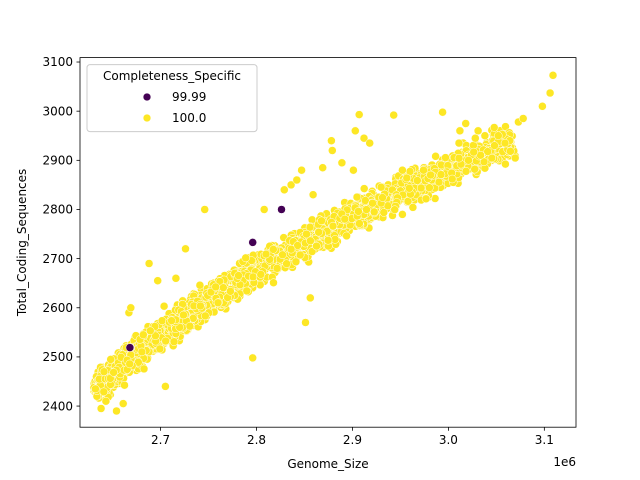 Image resolution: width=640 pixels, height=480 pixels. Describe the element at coordinates (172, 76) in the screenshot. I see `legend-title: Completeness_Specific` at that location.